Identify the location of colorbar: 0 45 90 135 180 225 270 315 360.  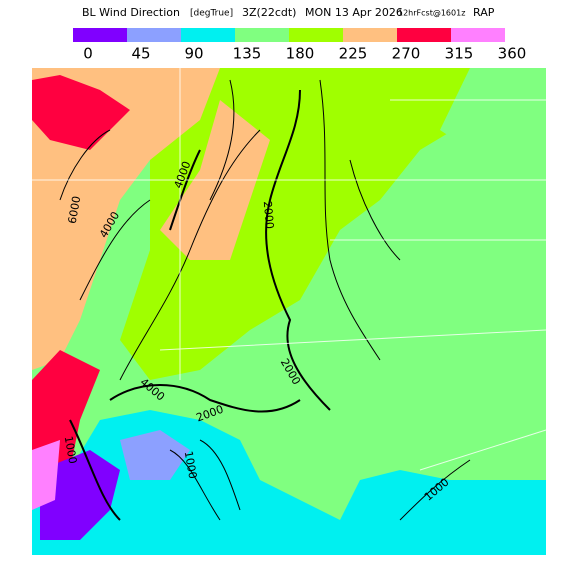
(299, 45).